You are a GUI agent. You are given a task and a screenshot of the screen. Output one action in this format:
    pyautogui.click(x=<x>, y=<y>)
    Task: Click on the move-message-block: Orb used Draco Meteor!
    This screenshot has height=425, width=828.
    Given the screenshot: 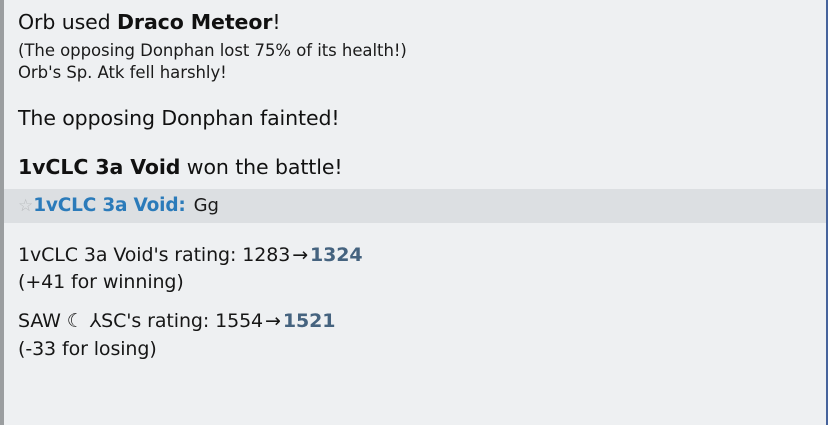 What is the action you would take?
    pyautogui.click(x=415, y=18)
    